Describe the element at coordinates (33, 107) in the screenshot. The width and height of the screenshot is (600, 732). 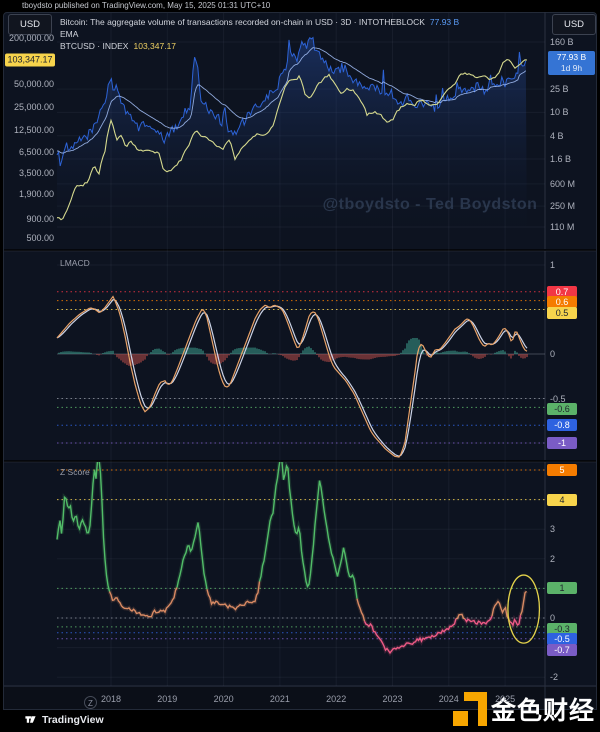
I see `price-axis-label: 25,000.00` at that location.